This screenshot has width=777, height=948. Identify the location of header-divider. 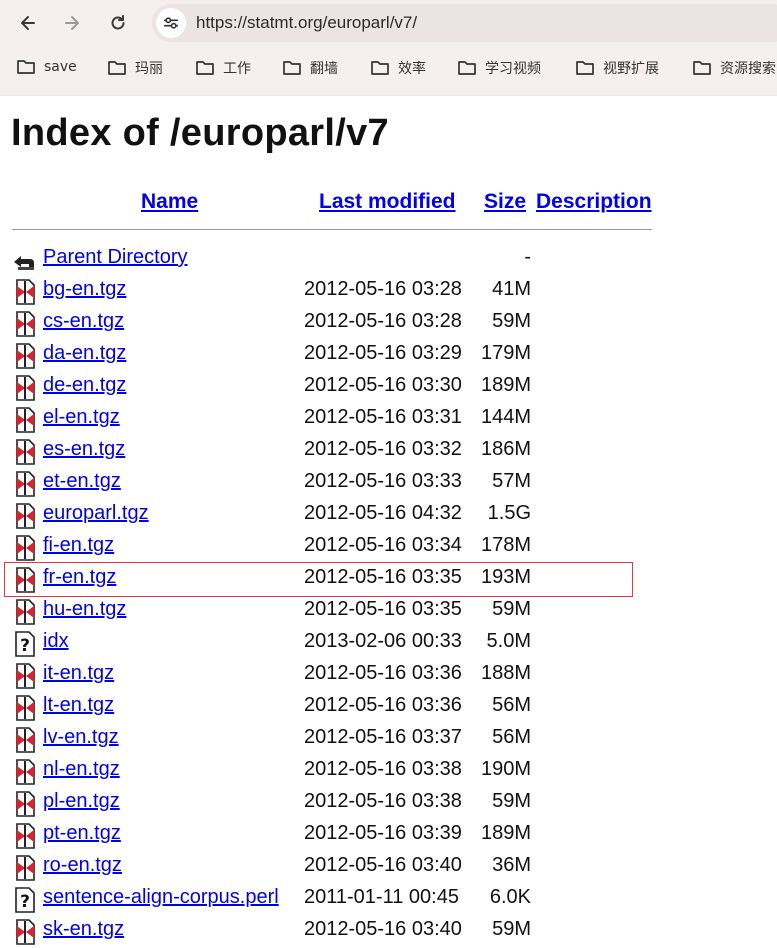
(332, 229).